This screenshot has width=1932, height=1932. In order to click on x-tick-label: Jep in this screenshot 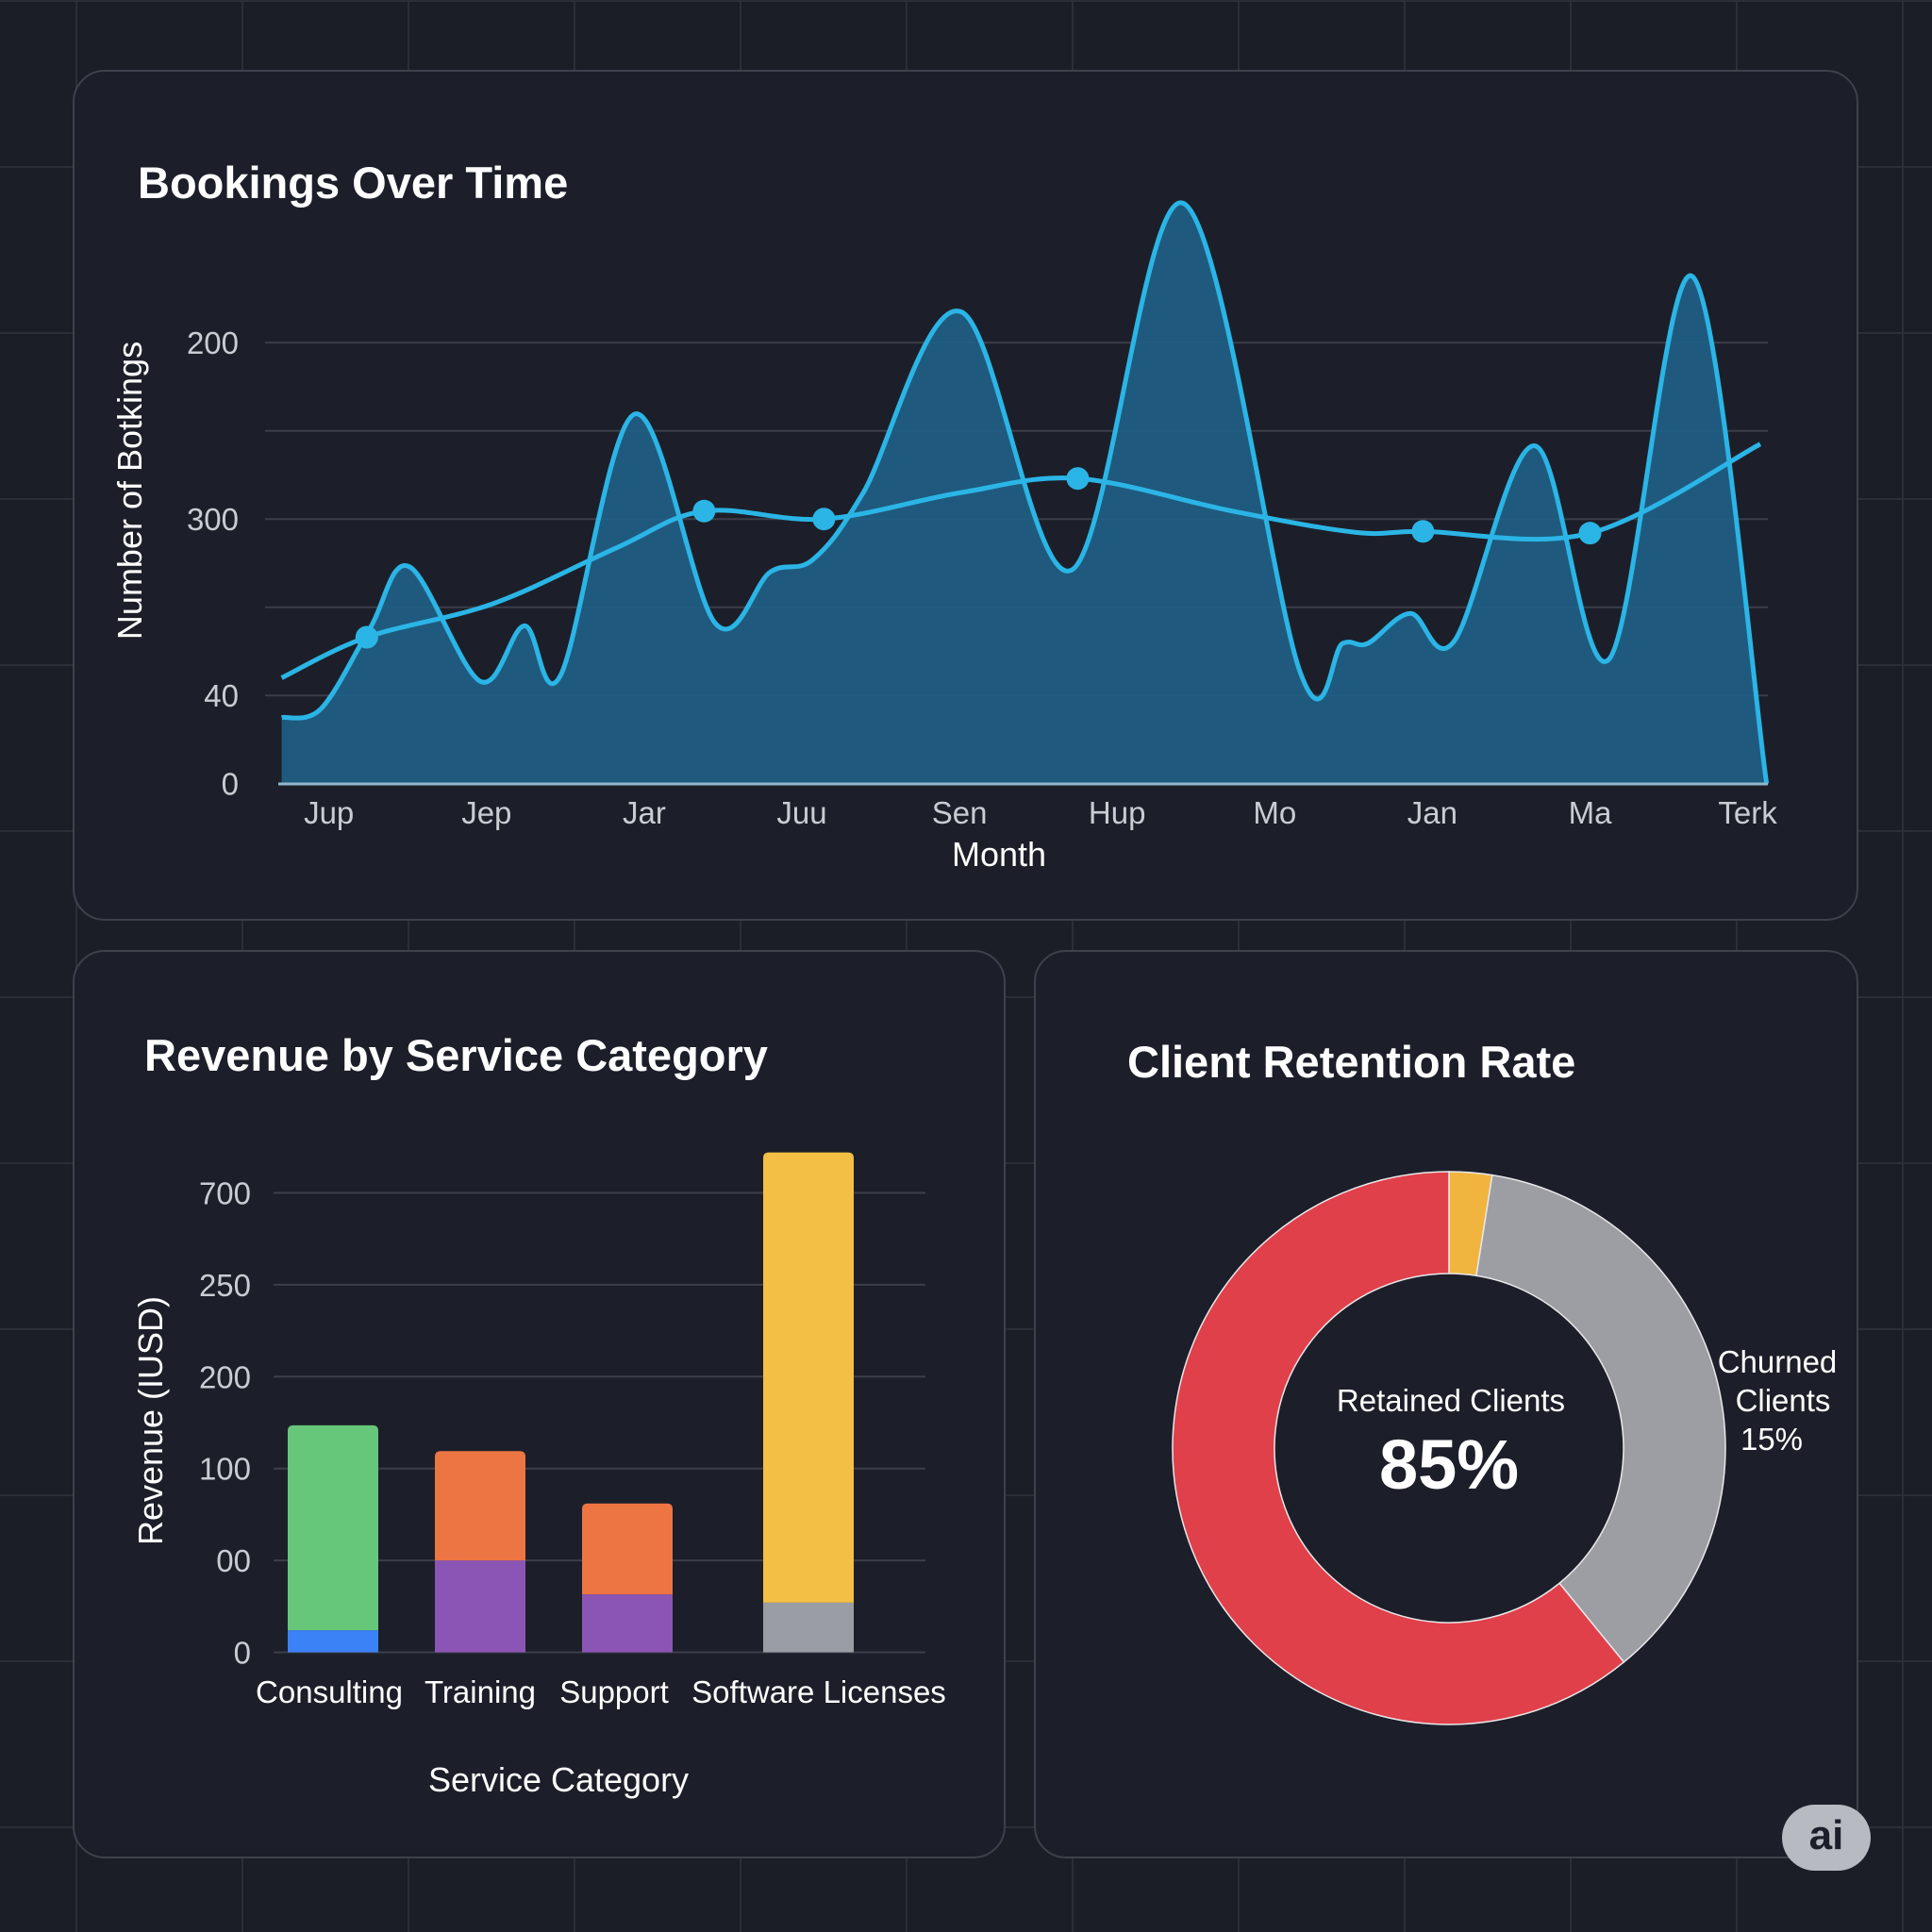, I will do `click(486, 812)`.